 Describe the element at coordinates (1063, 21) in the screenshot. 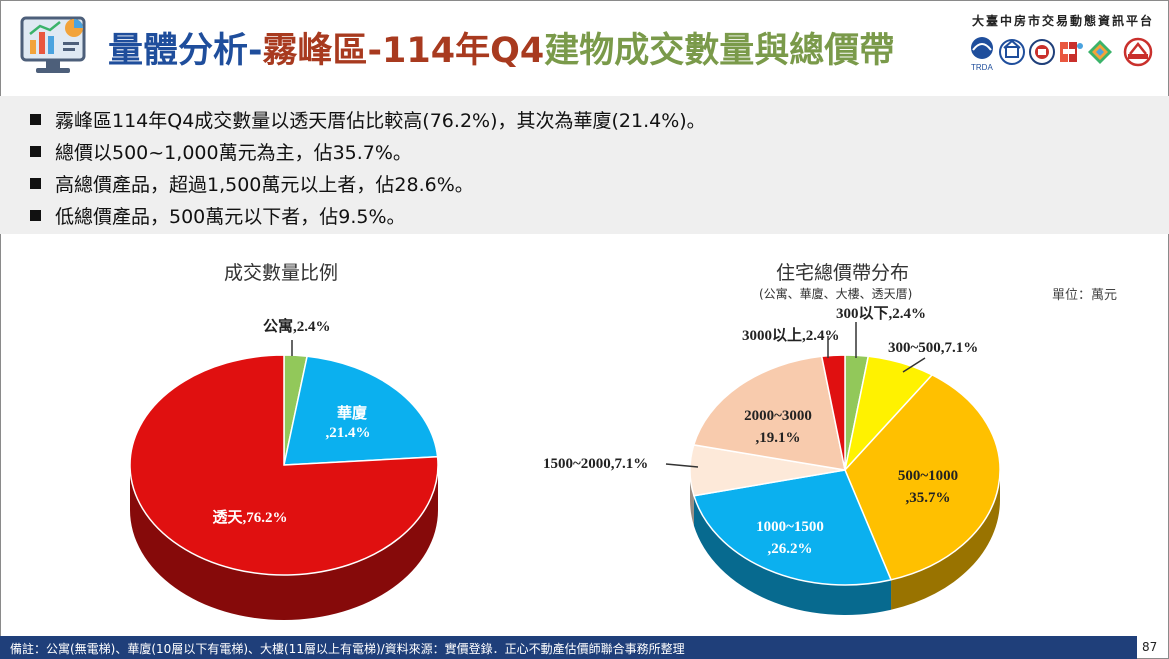

I see `platform-name: 大臺中房市交易動態資訊平台` at that location.